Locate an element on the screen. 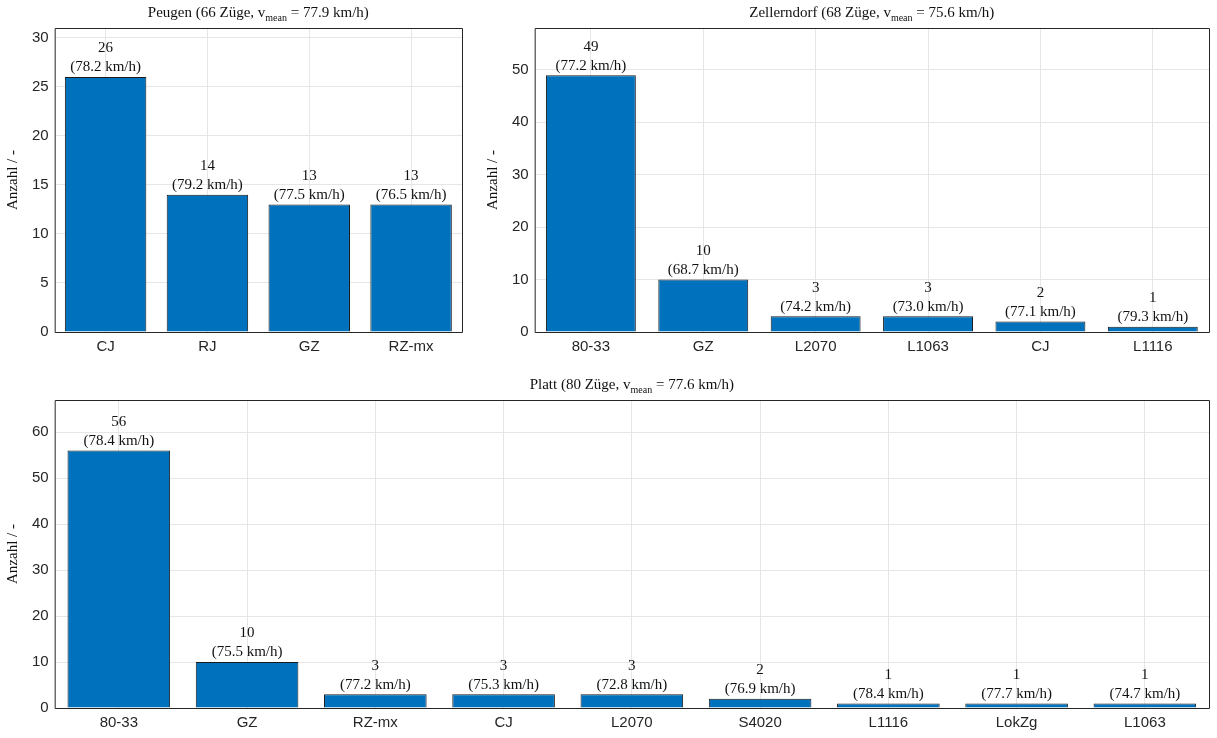 This screenshot has width=1217, height=738. data-label: 2 (76.9 km/h) is located at coordinates (760, 679).